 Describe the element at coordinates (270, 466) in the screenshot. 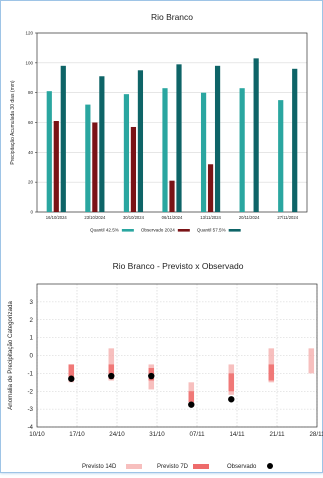

I see `legend-marker` at that location.